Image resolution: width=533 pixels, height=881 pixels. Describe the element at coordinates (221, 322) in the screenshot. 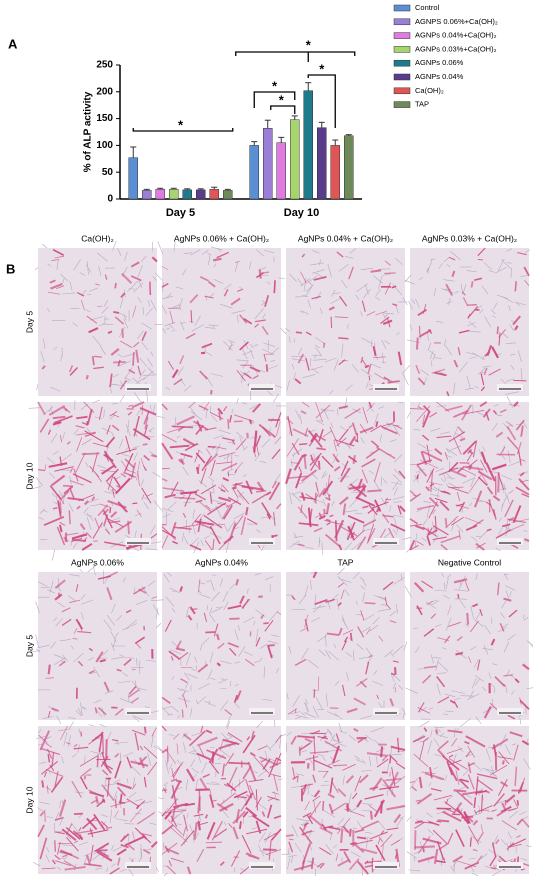

I see `micrograph-bg` at that location.